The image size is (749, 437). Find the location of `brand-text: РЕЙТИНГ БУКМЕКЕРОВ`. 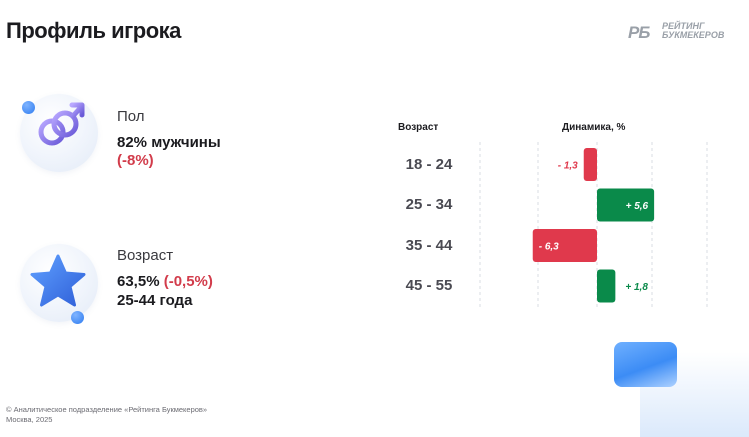

brand-text: РЕЙТИНГ БУКМЕКЕРОВ is located at coordinates (693, 31).